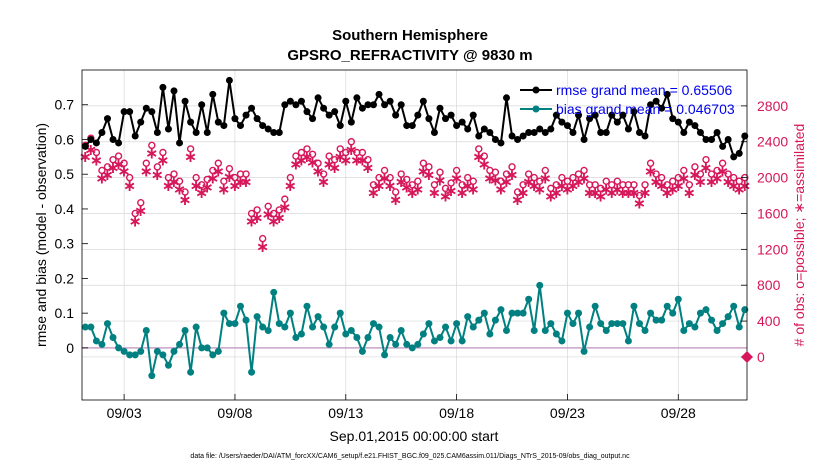 The image size is (830, 470). What do you see at coordinates (536, 90) in the screenshot?
I see `legend-rmse-marker` at bounding box center [536, 90].